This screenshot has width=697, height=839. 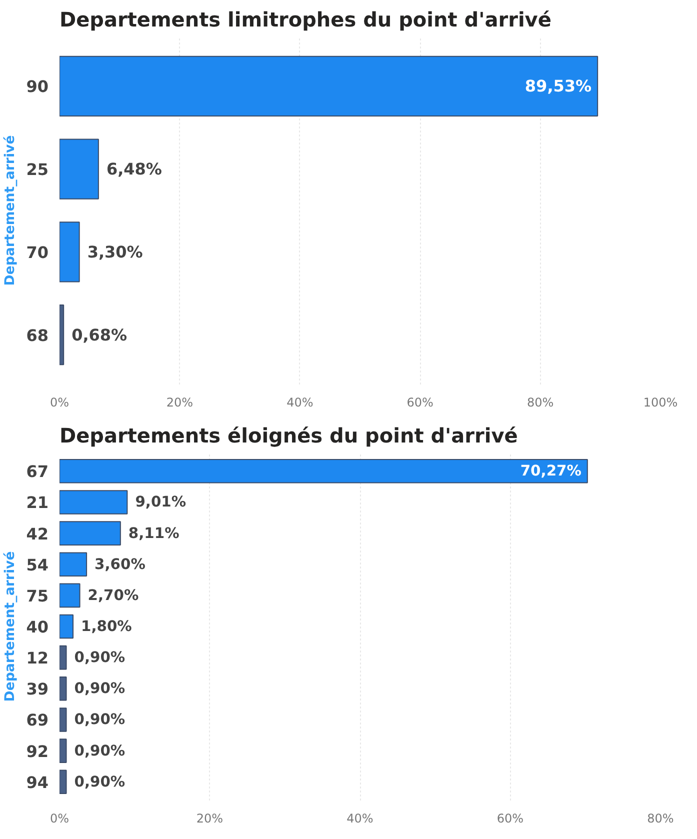 I want to click on y-tick-label: 39, so click(x=37, y=689).